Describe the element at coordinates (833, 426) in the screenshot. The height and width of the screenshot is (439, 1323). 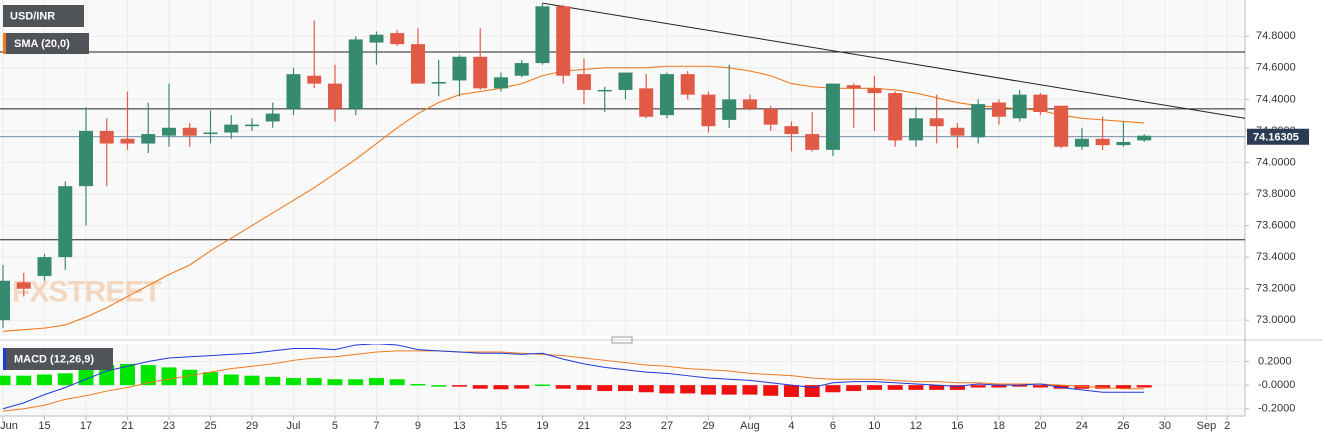
I see `x-tick-label: 6` at that location.